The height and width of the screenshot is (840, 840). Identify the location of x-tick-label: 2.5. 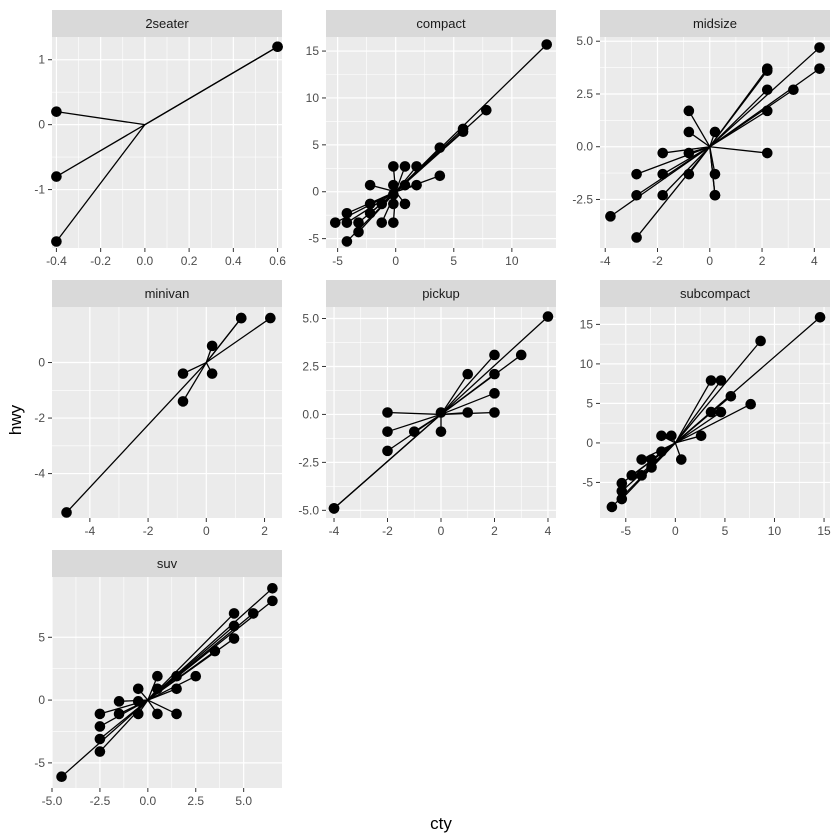
(195, 801).